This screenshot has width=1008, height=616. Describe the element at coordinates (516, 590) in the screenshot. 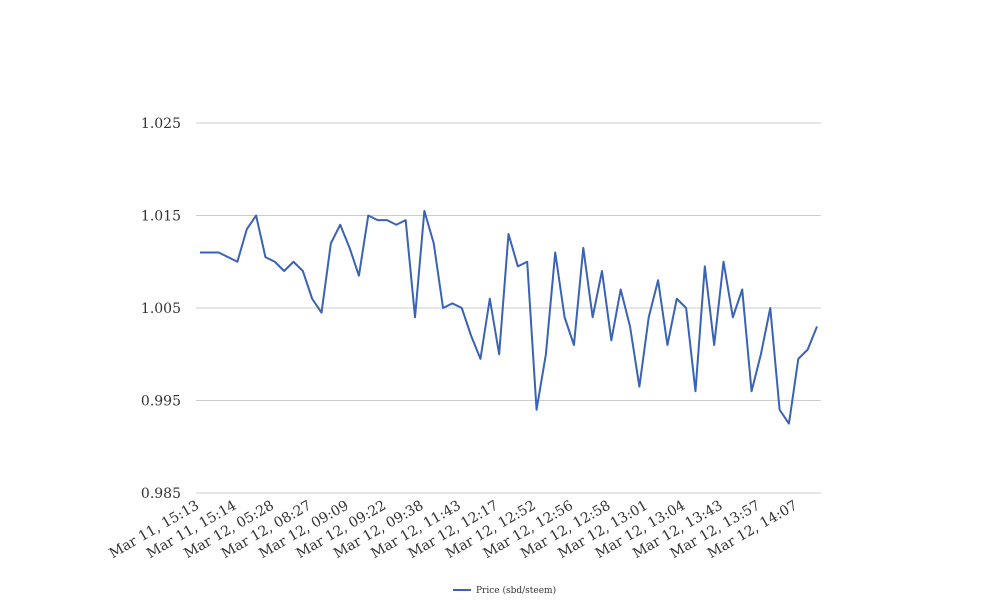

I see `legend-label: Price (sbd/steem)` at that location.